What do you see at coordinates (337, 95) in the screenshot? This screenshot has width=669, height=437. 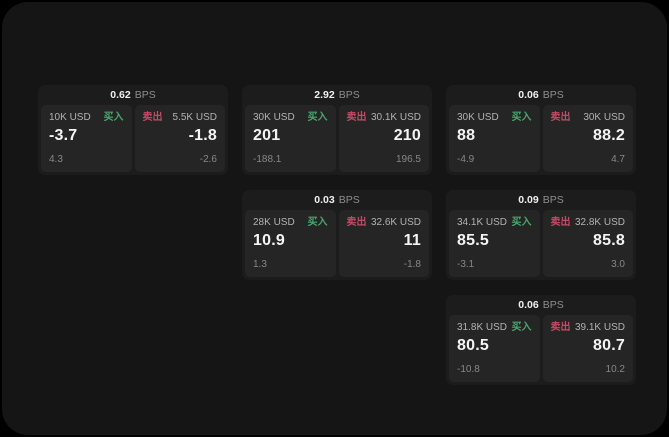 I see `card-header: 2.92 BPS` at bounding box center [337, 95].